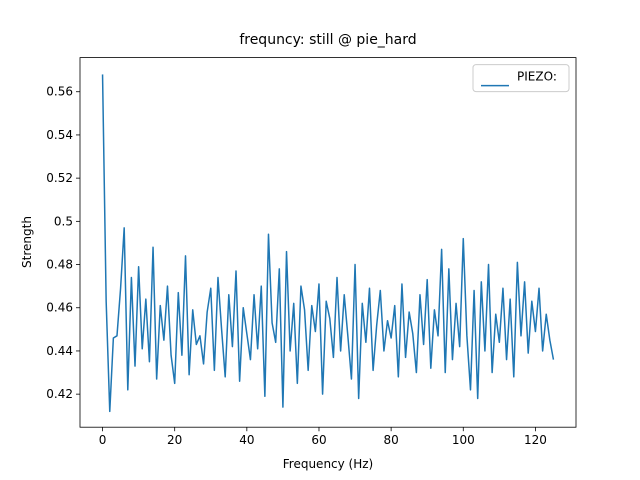 This screenshot has height=480, width=640. I want to click on x-axis-label: Frequency (Hz), so click(328, 464).